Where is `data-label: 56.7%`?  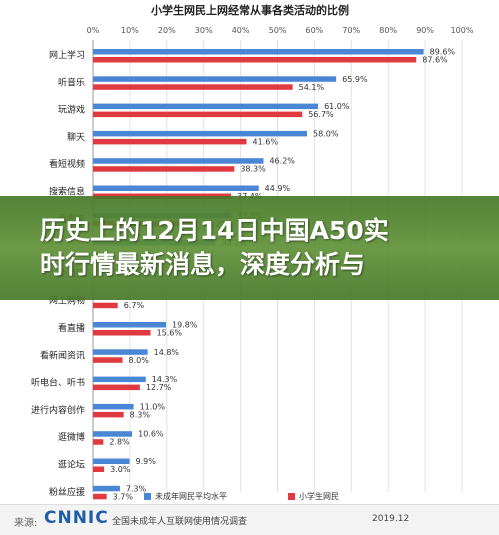
data-label: 56.7% is located at coordinates (321, 114).